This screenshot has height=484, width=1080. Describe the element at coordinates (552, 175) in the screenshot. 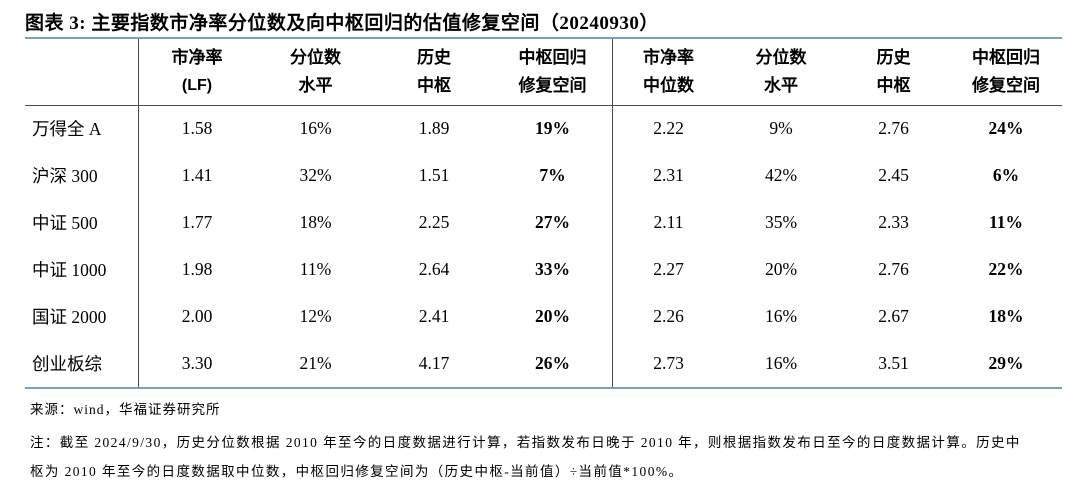

I see `cell-repair-left: 7%` at that location.